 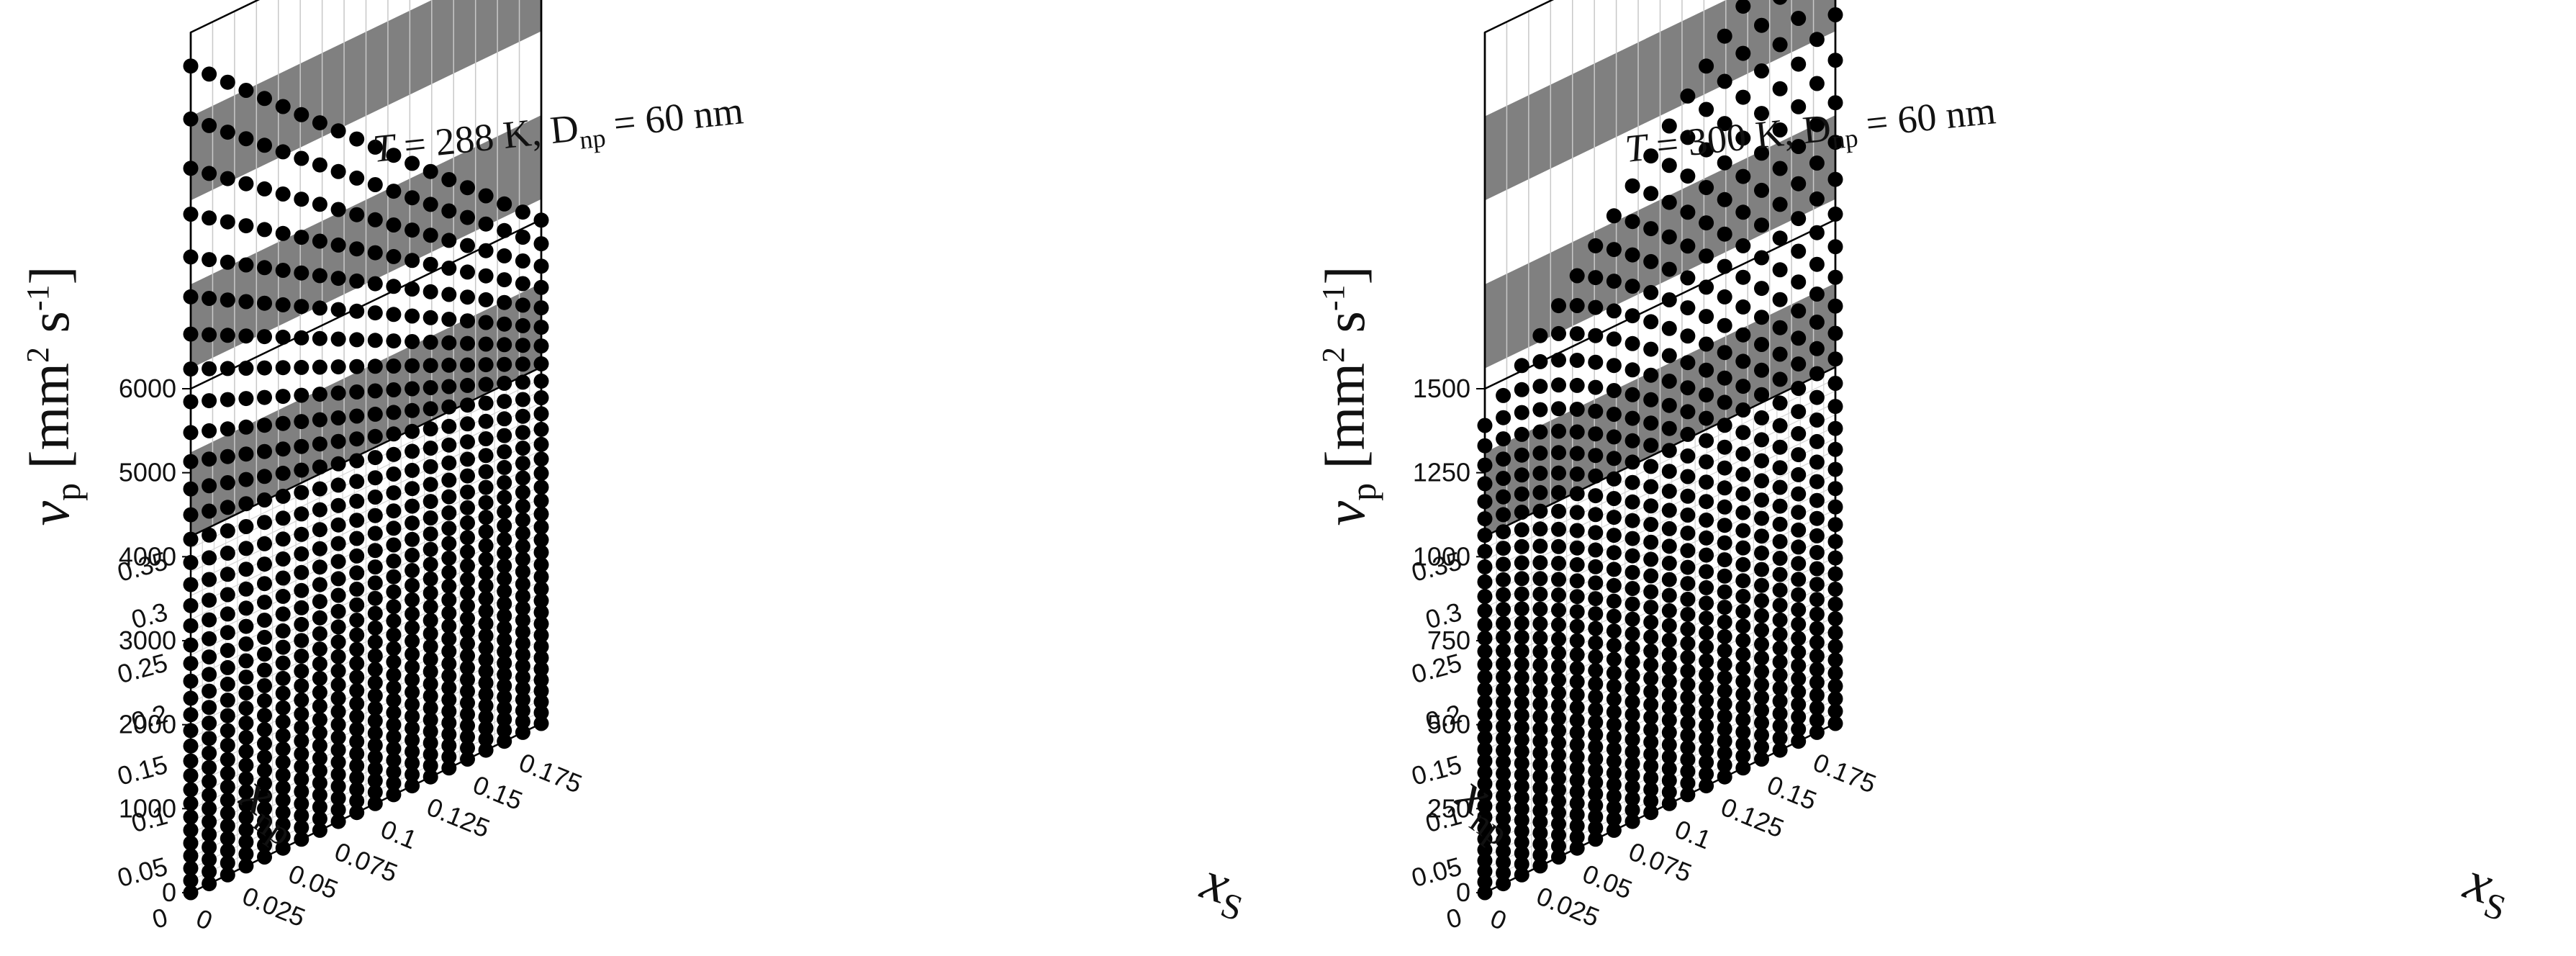 I want to click on title-text: = 60 nm, so click(x=674, y=117).